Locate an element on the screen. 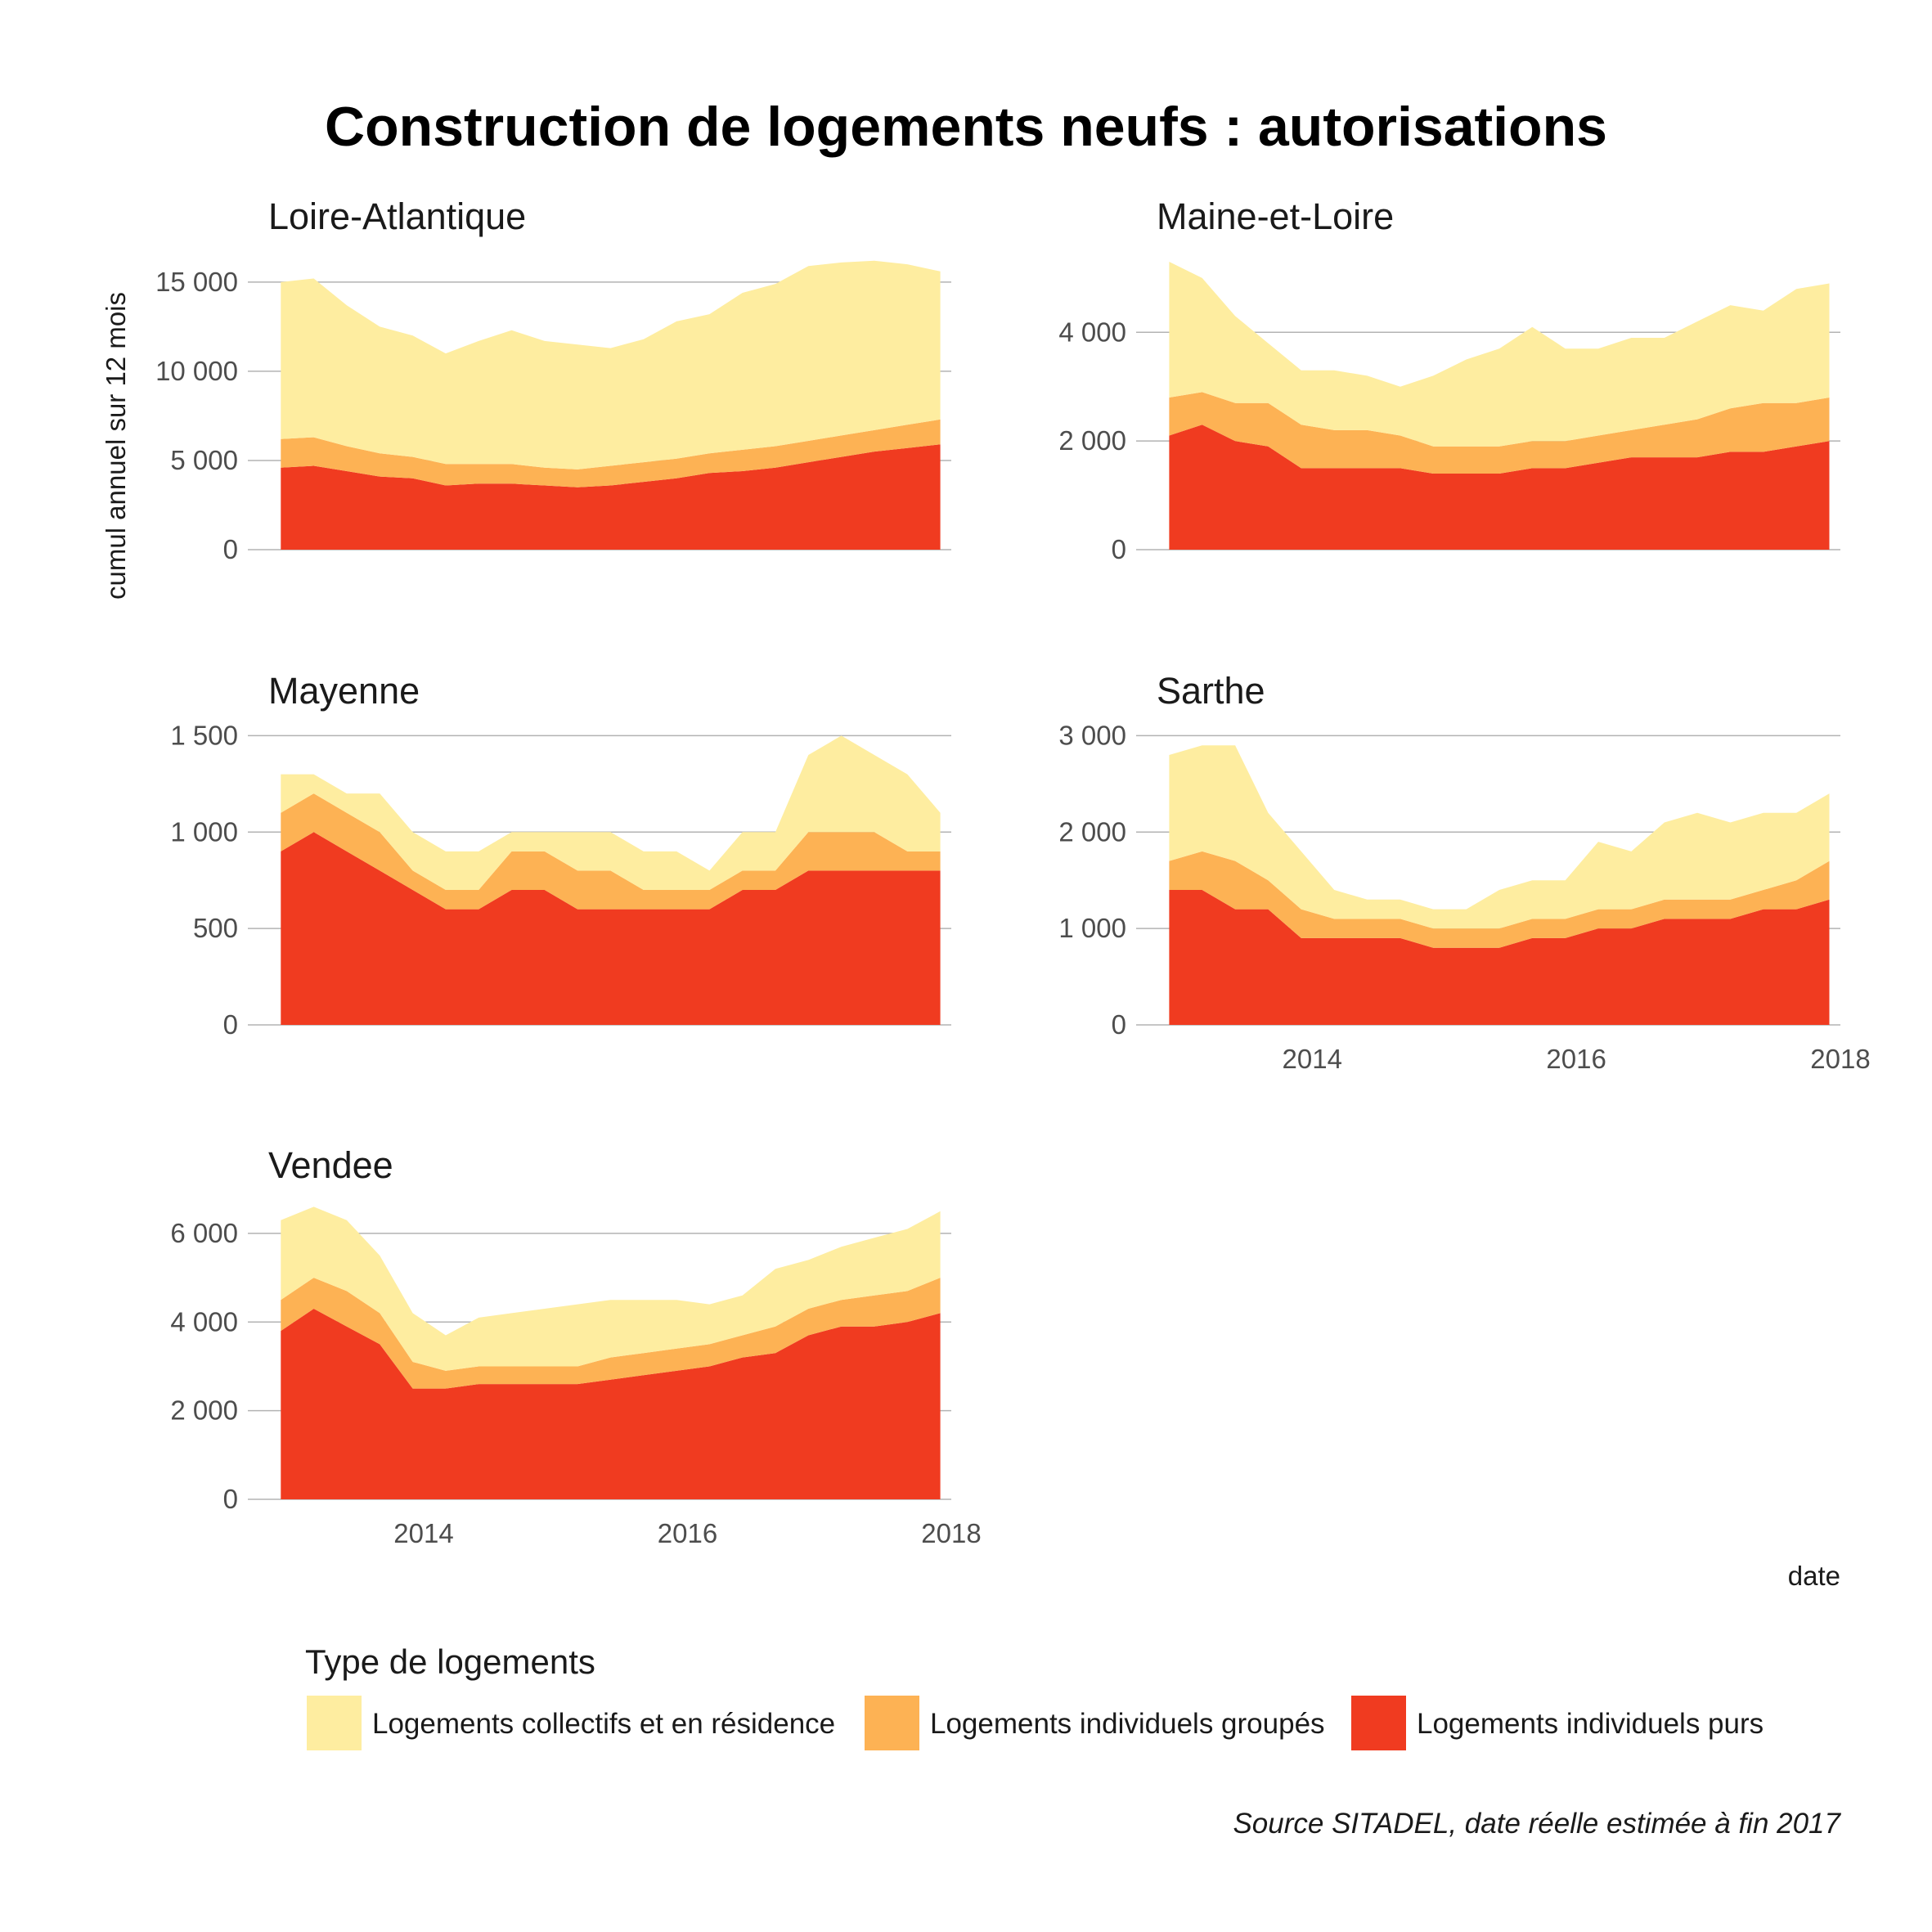 Image resolution: width=1932 pixels, height=1932 pixels. facet-title: Vendee is located at coordinates (331, 1165).